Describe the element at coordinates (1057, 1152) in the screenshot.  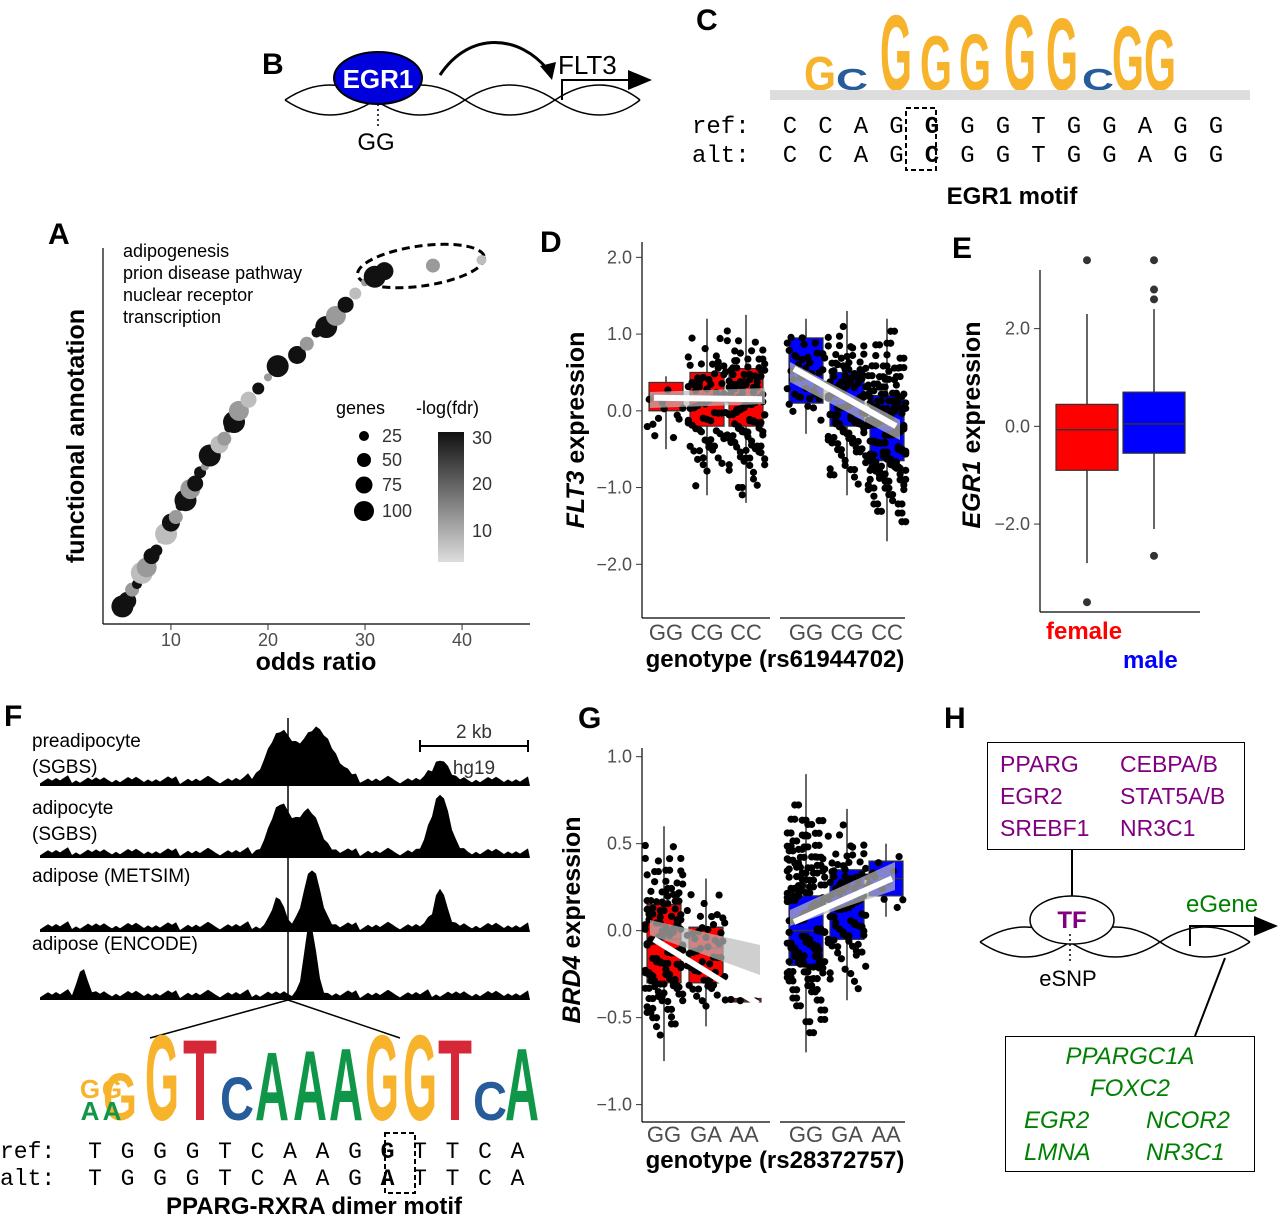
I see `gene-lmna: LMNA` at that location.